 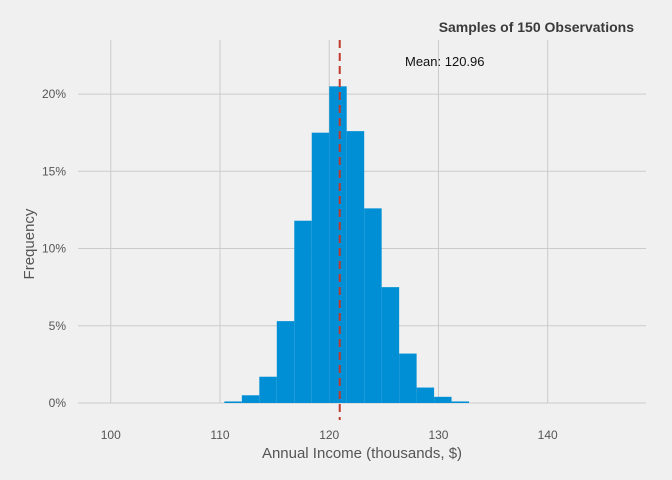 I want to click on x-tick-label-1: 110, so click(x=219, y=435).